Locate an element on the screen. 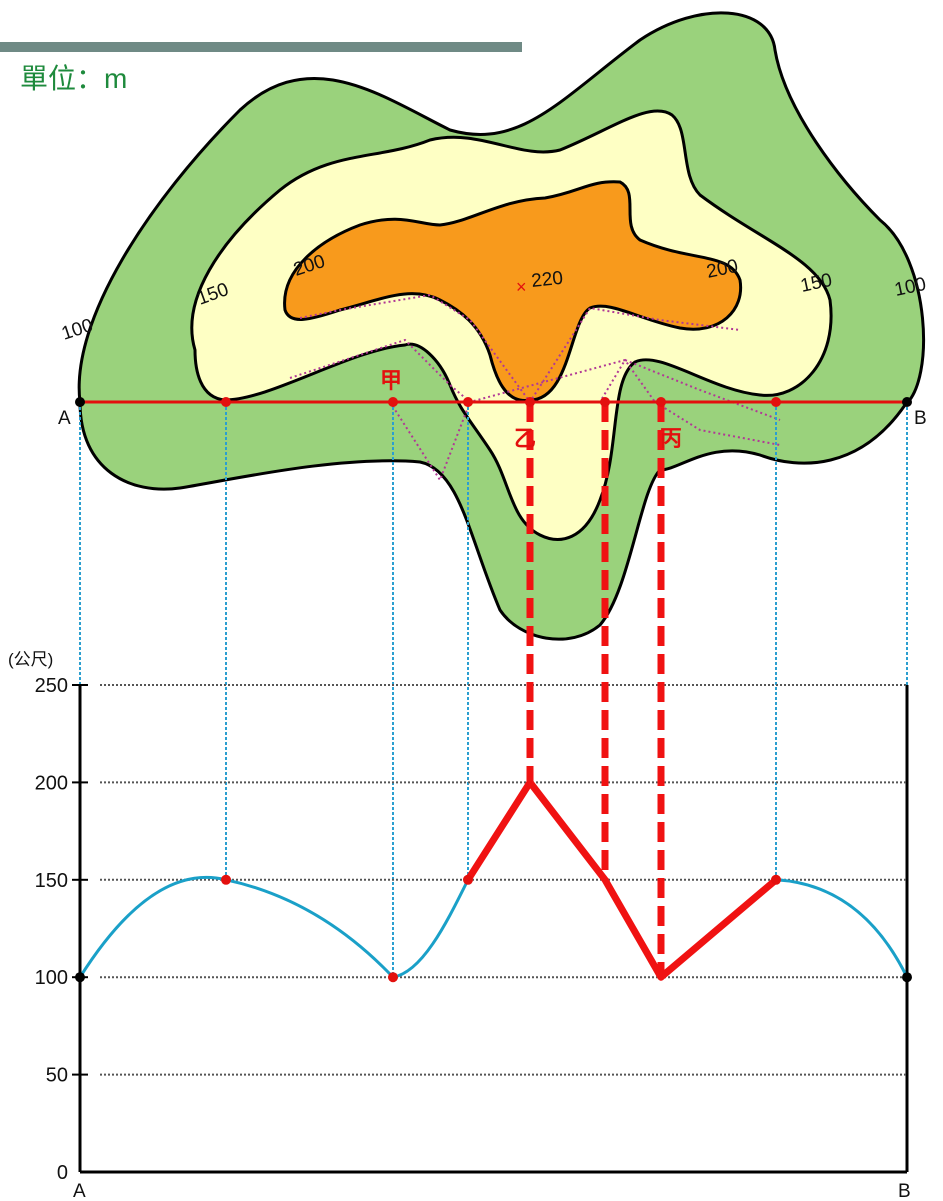  peak-marker-icon: × is located at coordinates (521, 287).